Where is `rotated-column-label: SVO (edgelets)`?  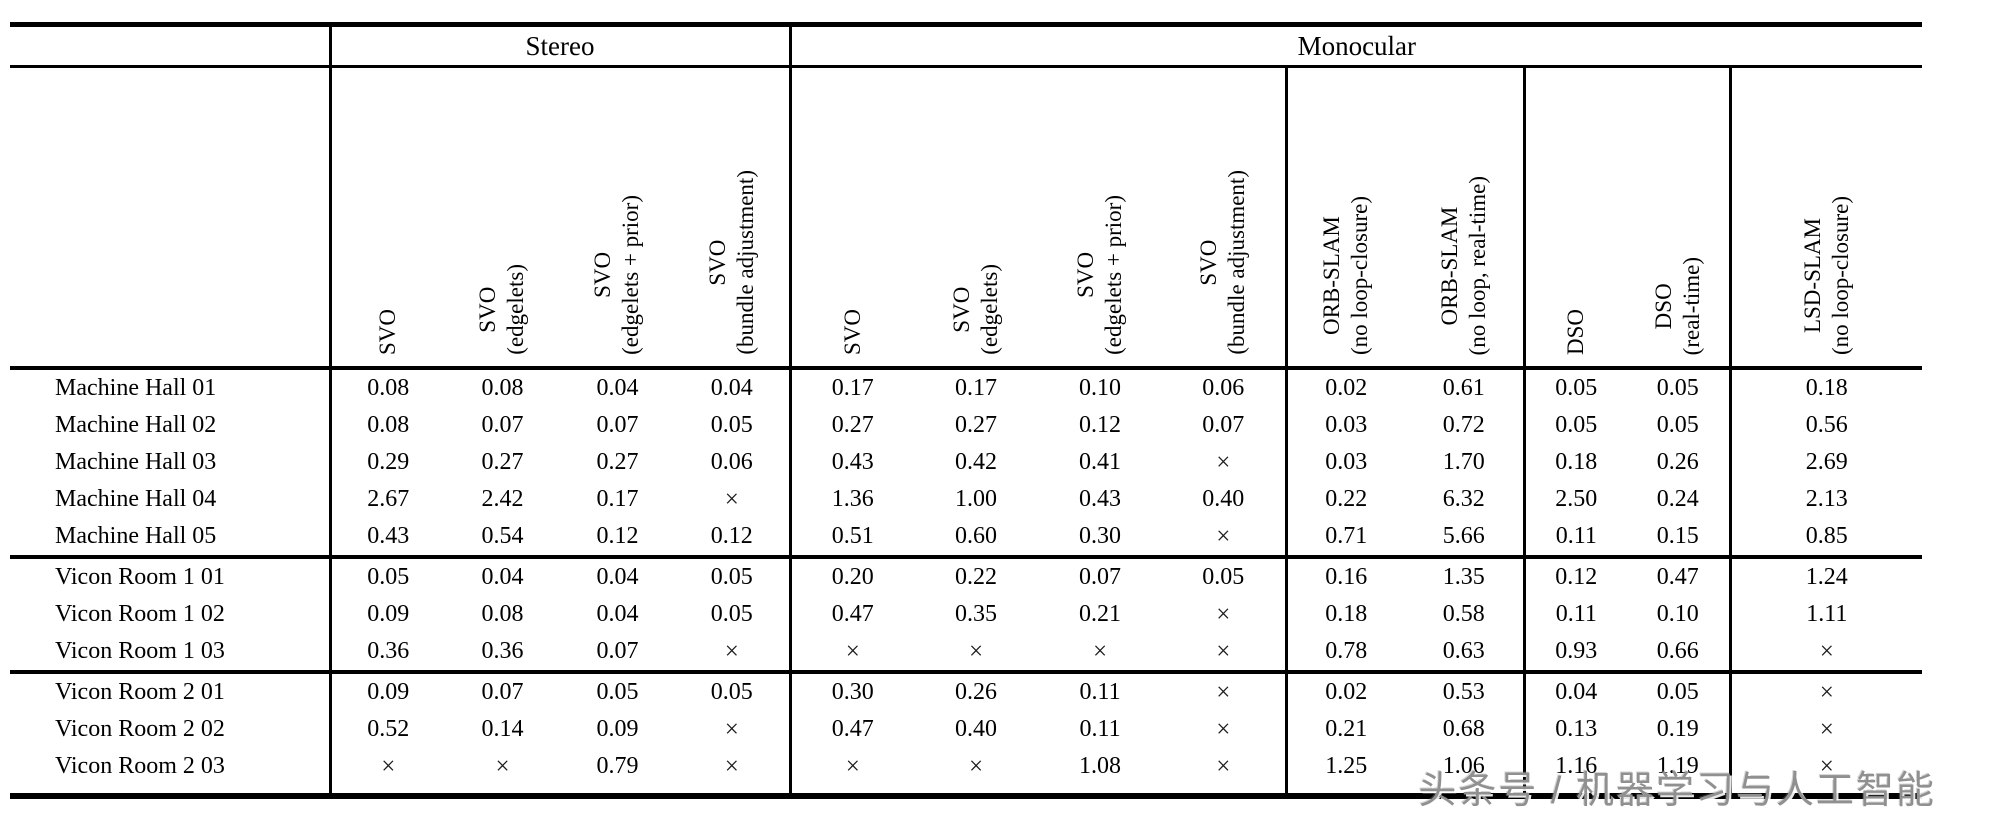 rotated-column-label: SVO (edgelets) is located at coordinates (976, 309).